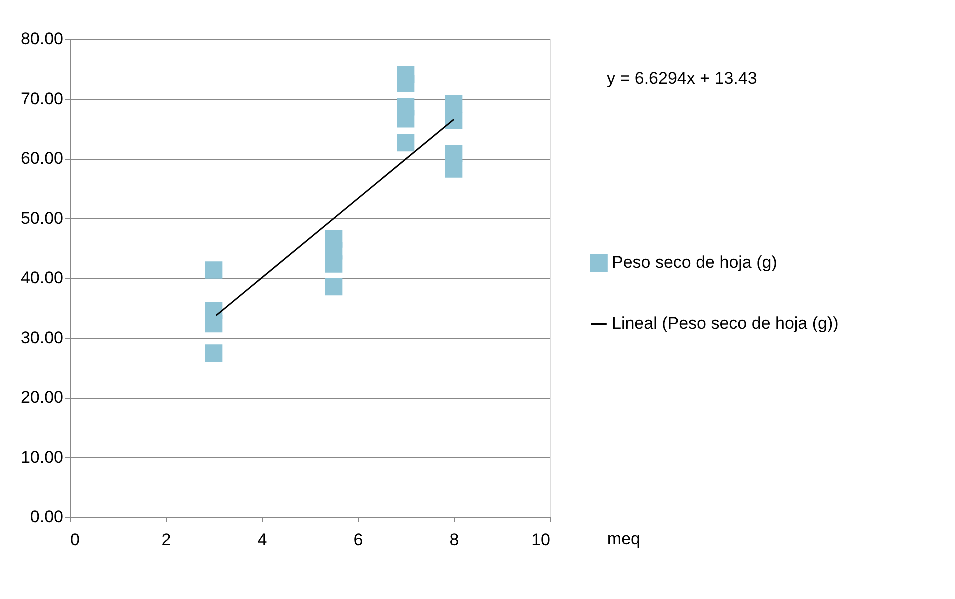 This screenshot has height=599, width=955. What do you see at coordinates (541, 540) in the screenshot?
I see `x-tick-label: 10` at bounding box center [541, 540].